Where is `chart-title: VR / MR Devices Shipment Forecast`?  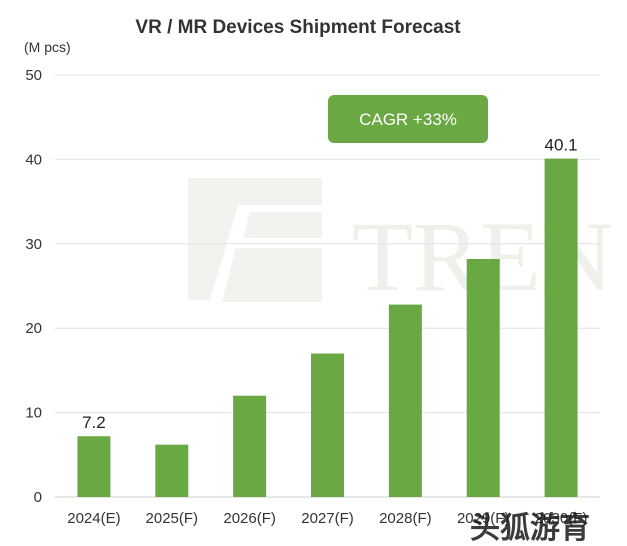 chart-title: VR / MR Devices Shipment Forecast is located at coordinates (298, 27).